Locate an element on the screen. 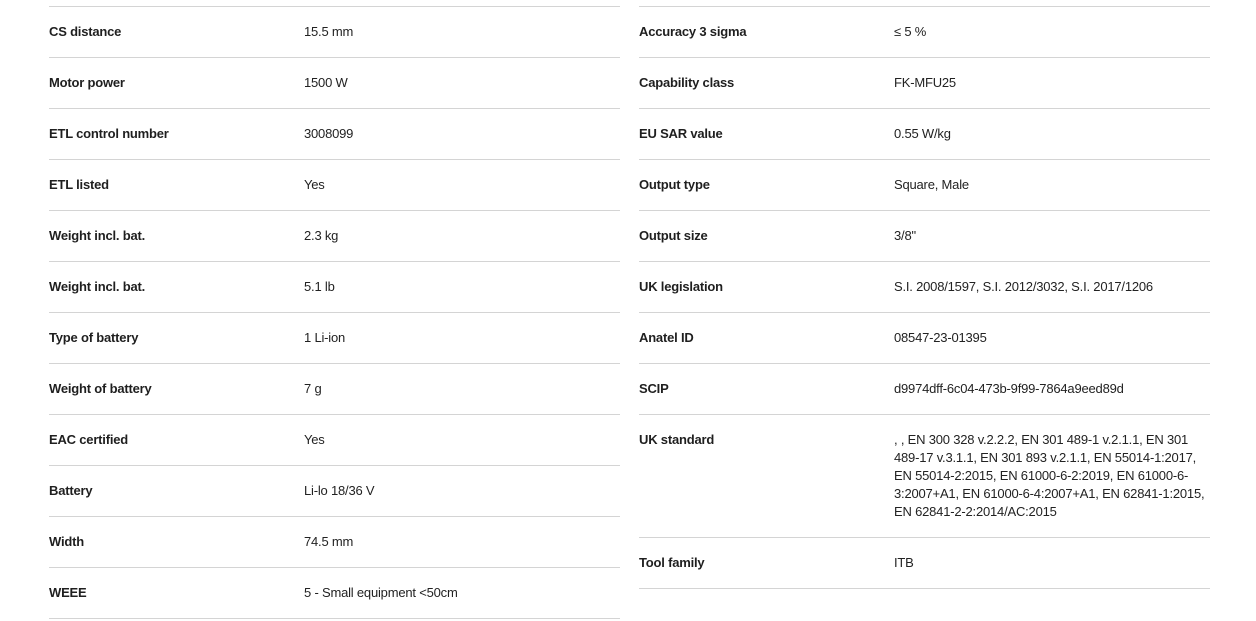  spec-row: Width 74.5 mm is located at coordinates (334, 542).